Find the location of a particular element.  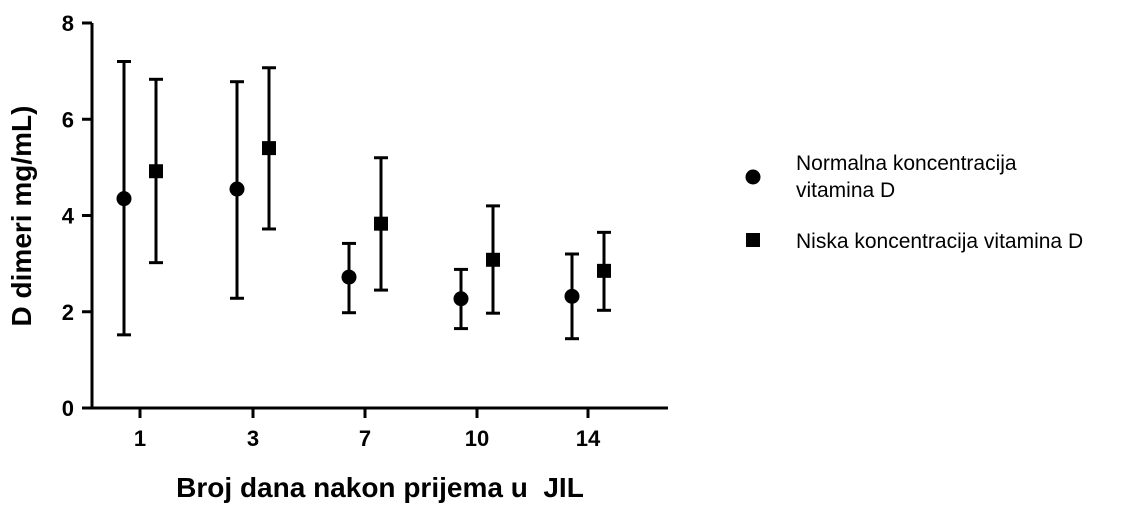

x-axis-title: Broj dana nakon prijema u JIL is located at coordinates (380, 487).